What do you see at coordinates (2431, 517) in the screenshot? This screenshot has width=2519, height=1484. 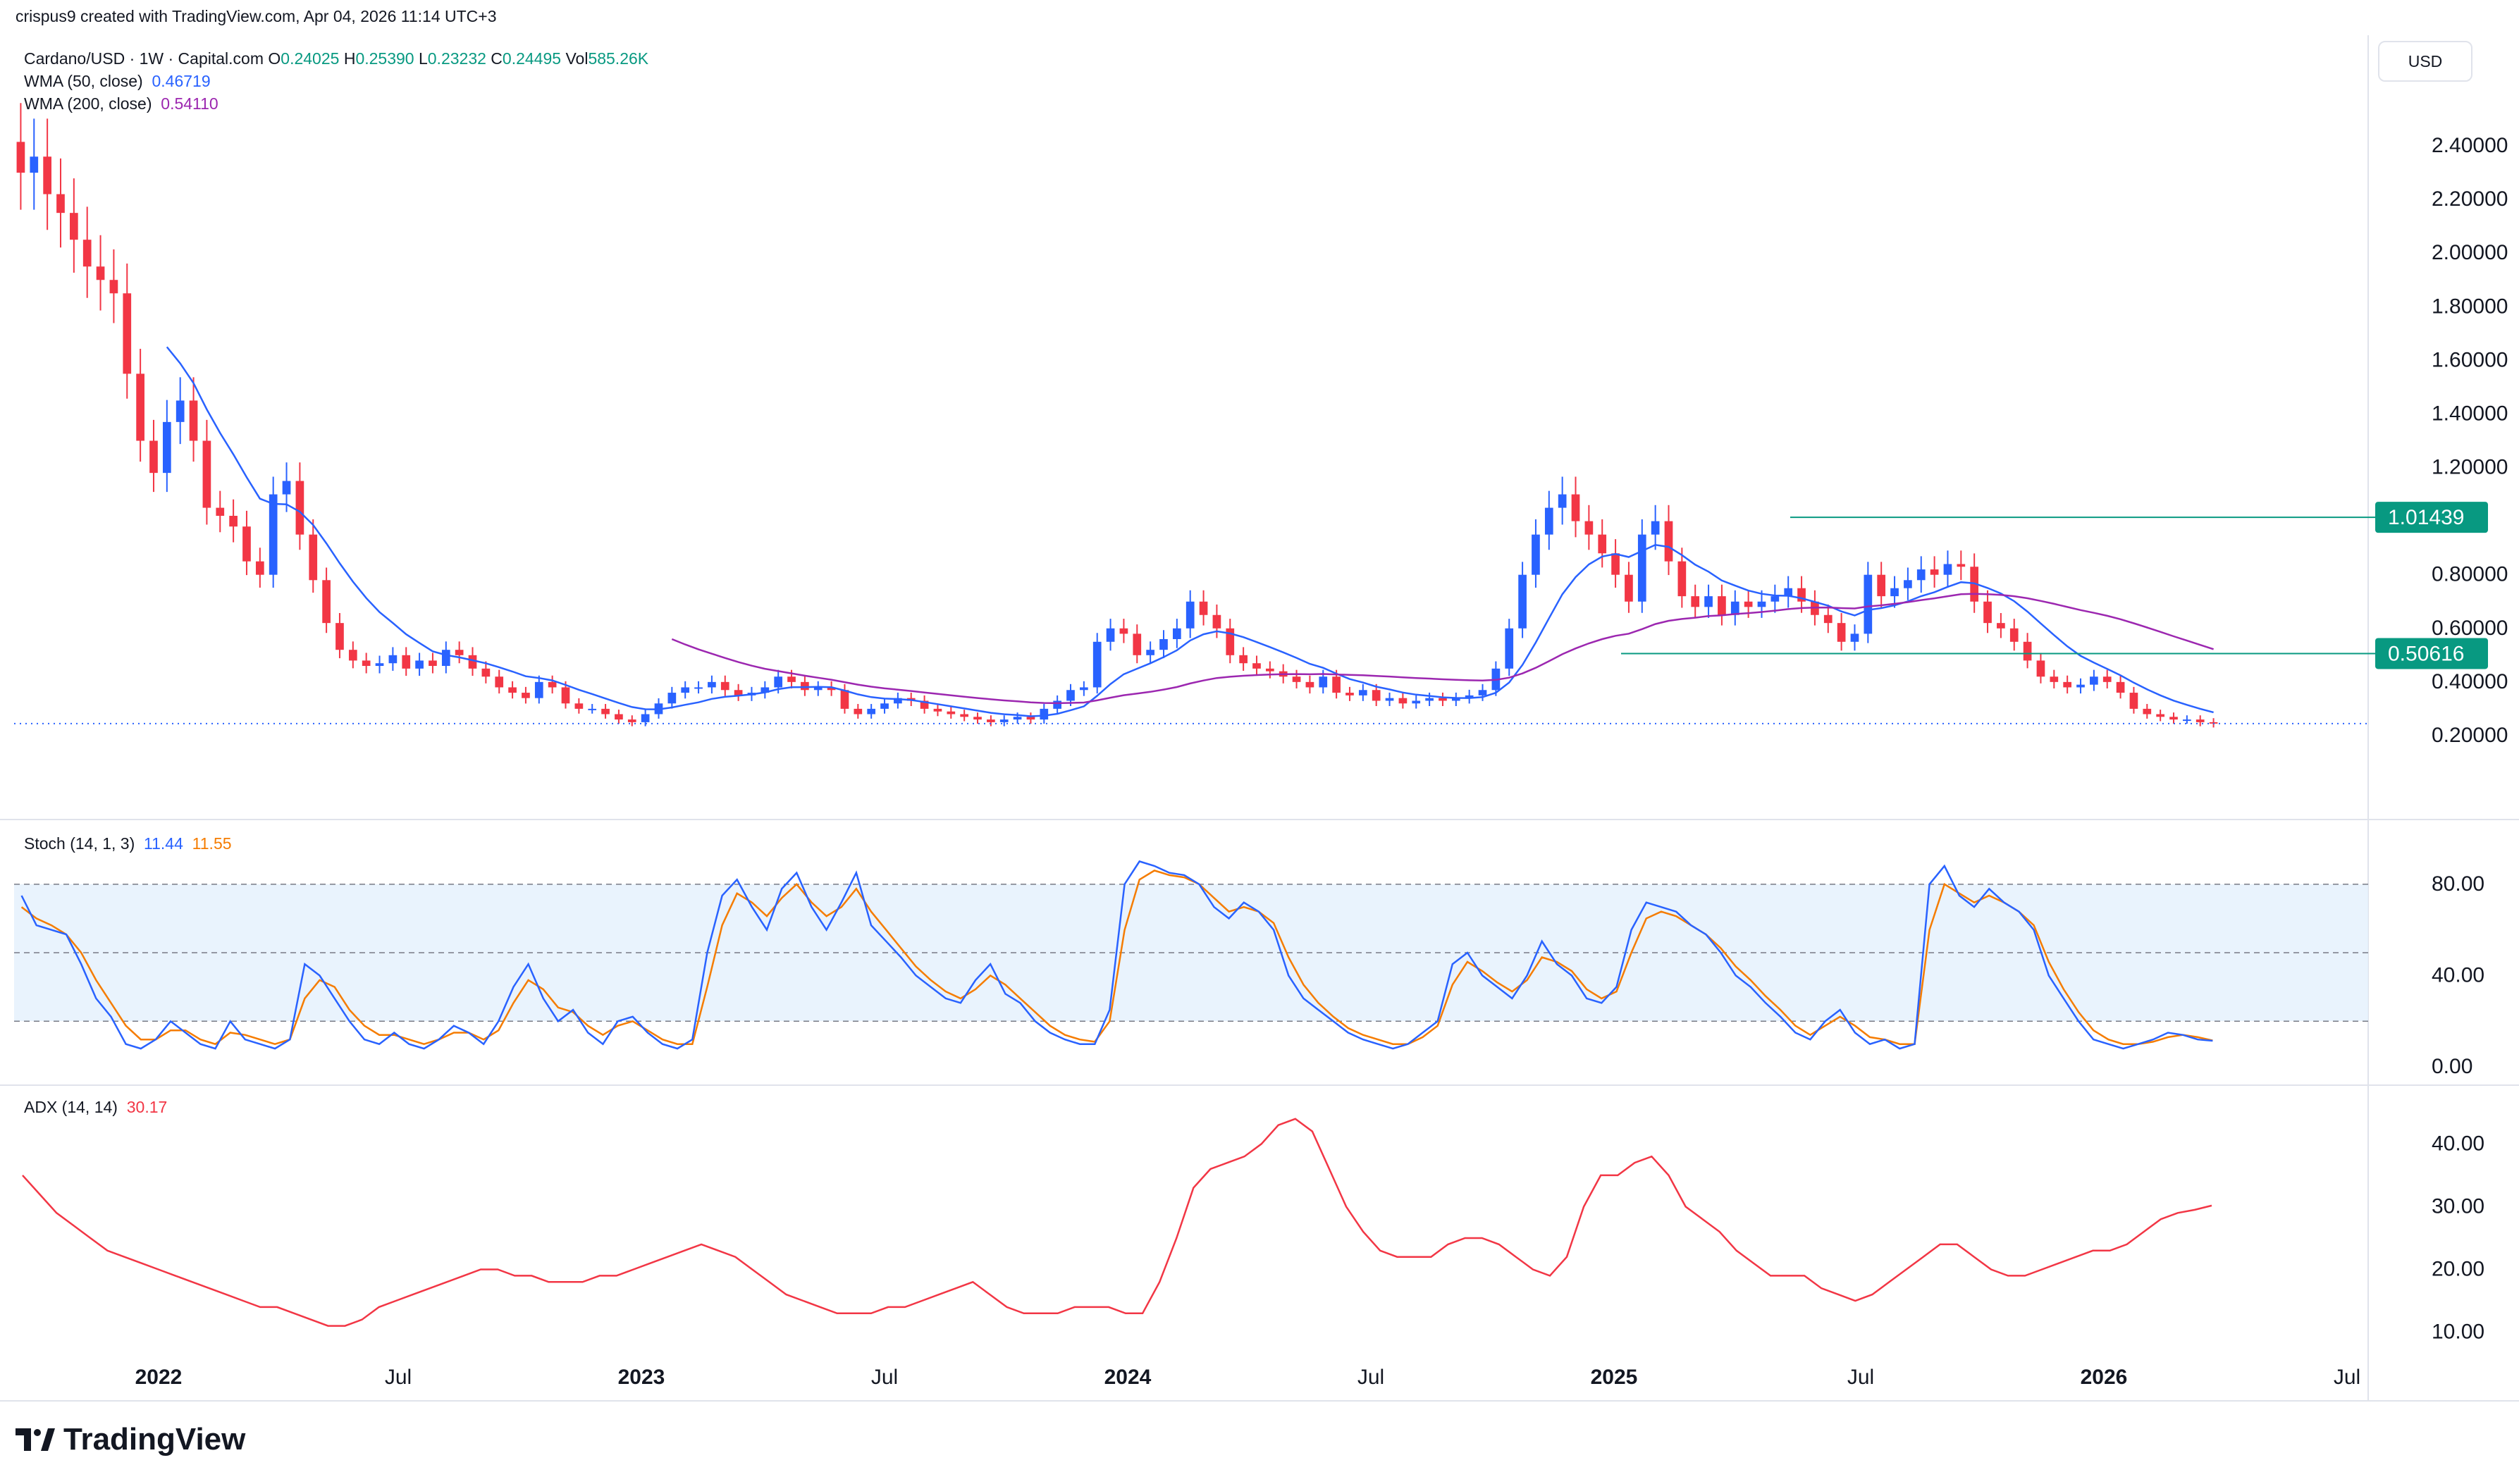 I see `level-label-bg-resistance` at bounding box center [2431, 517].